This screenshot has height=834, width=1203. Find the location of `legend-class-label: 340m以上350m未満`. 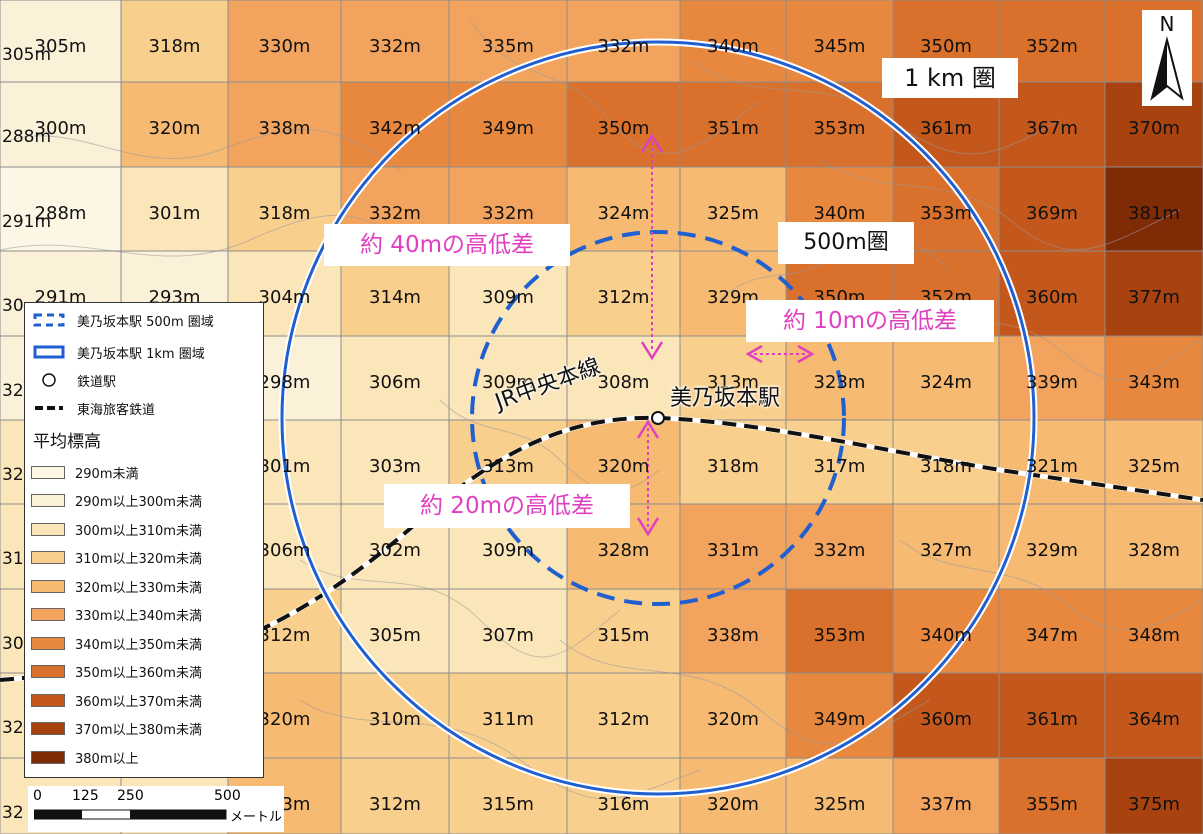

legend-class-label: 340m以上350m未満 is located at coordinates (138, 645).